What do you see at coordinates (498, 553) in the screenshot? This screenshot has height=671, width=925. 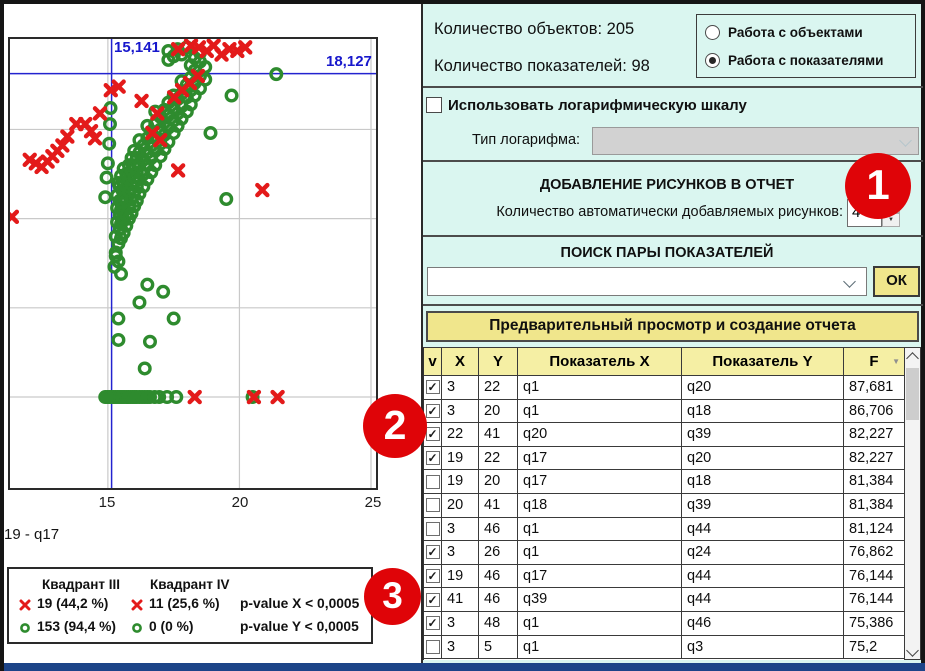 I see `cell-y: 26` at bounding box center [498, 553].